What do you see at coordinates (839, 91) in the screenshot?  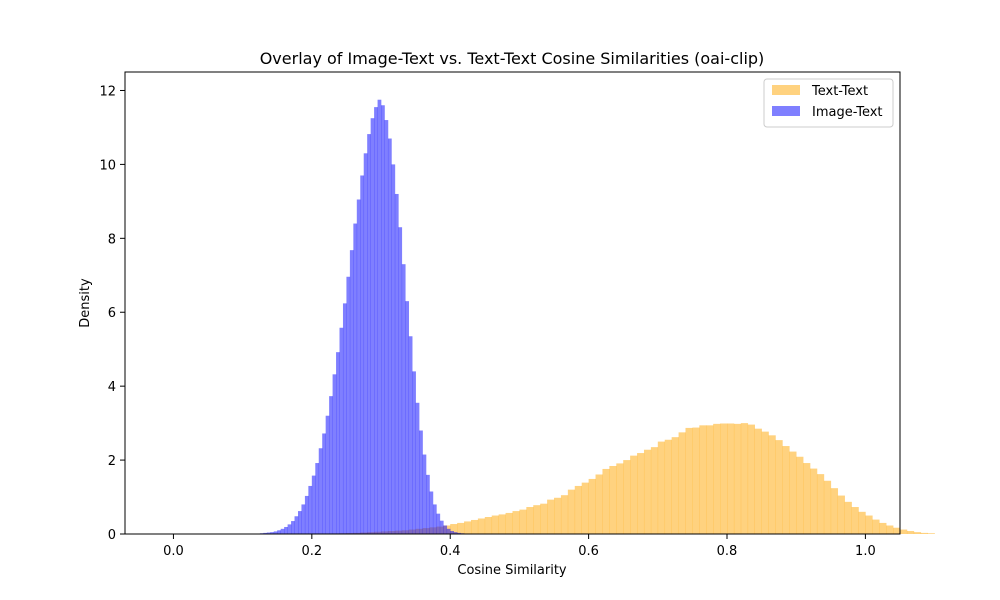 I see `legend-label-text-text: Text-Text` at bounding box center [839, 91].